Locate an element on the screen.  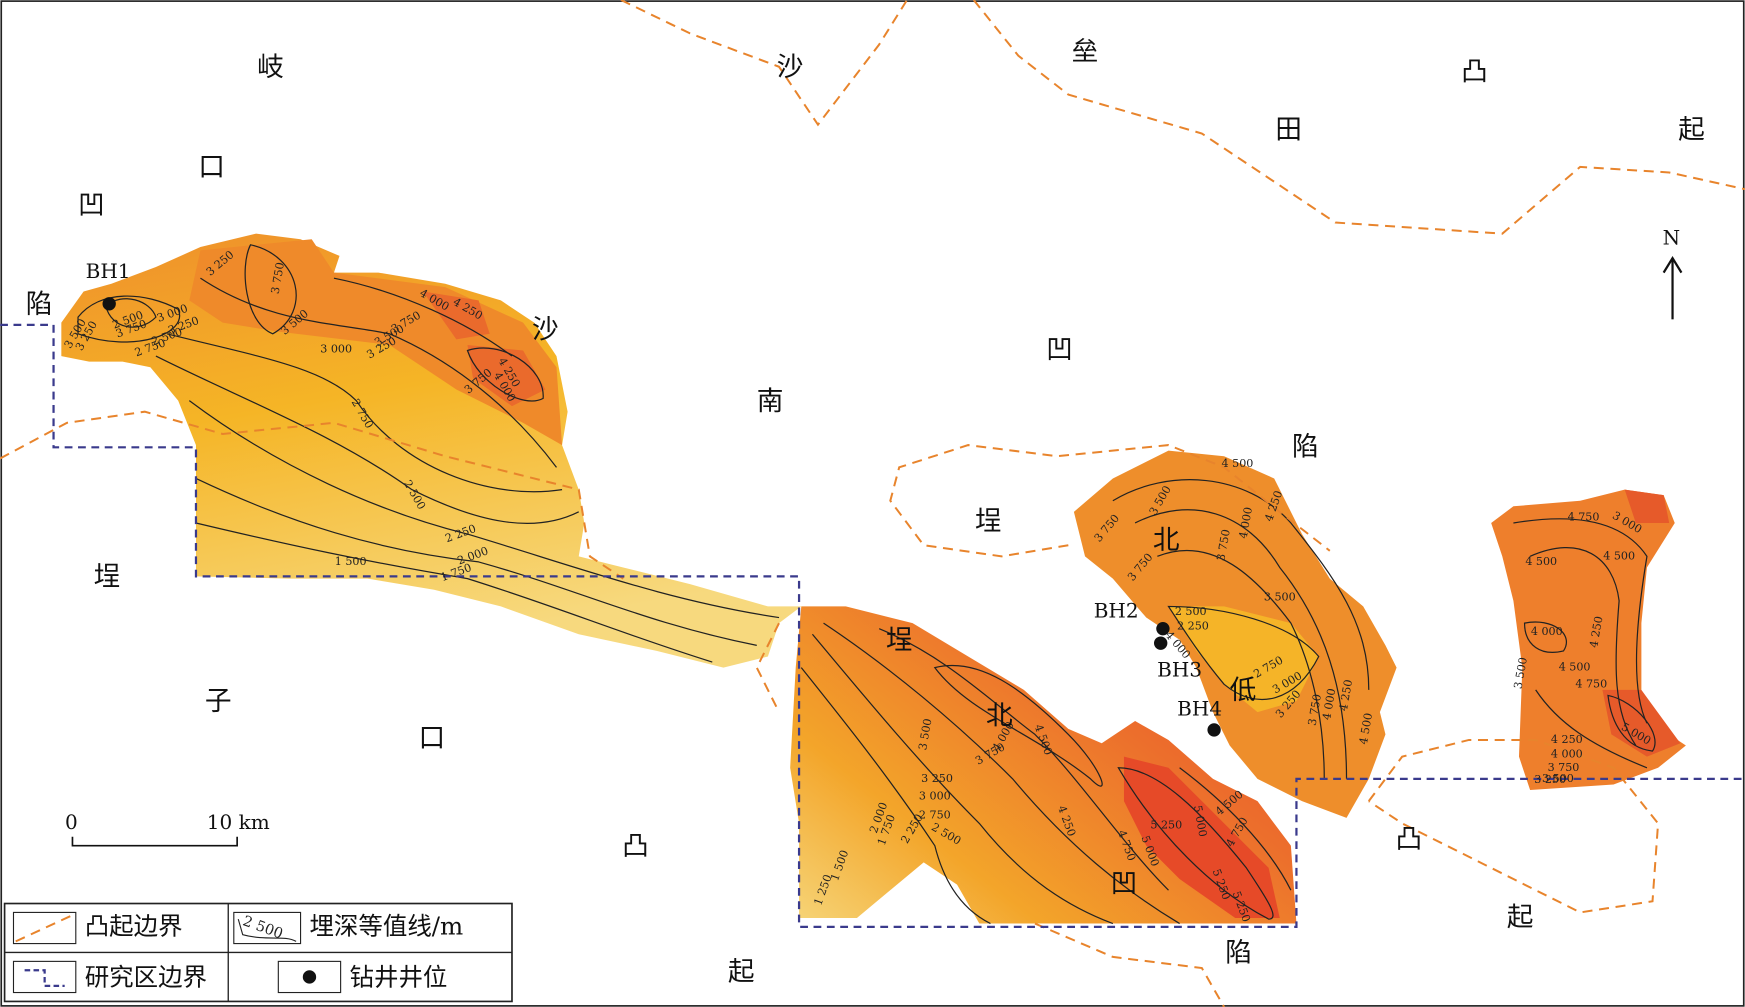
well-label: BH3 is located at coordinates (1179, 669).